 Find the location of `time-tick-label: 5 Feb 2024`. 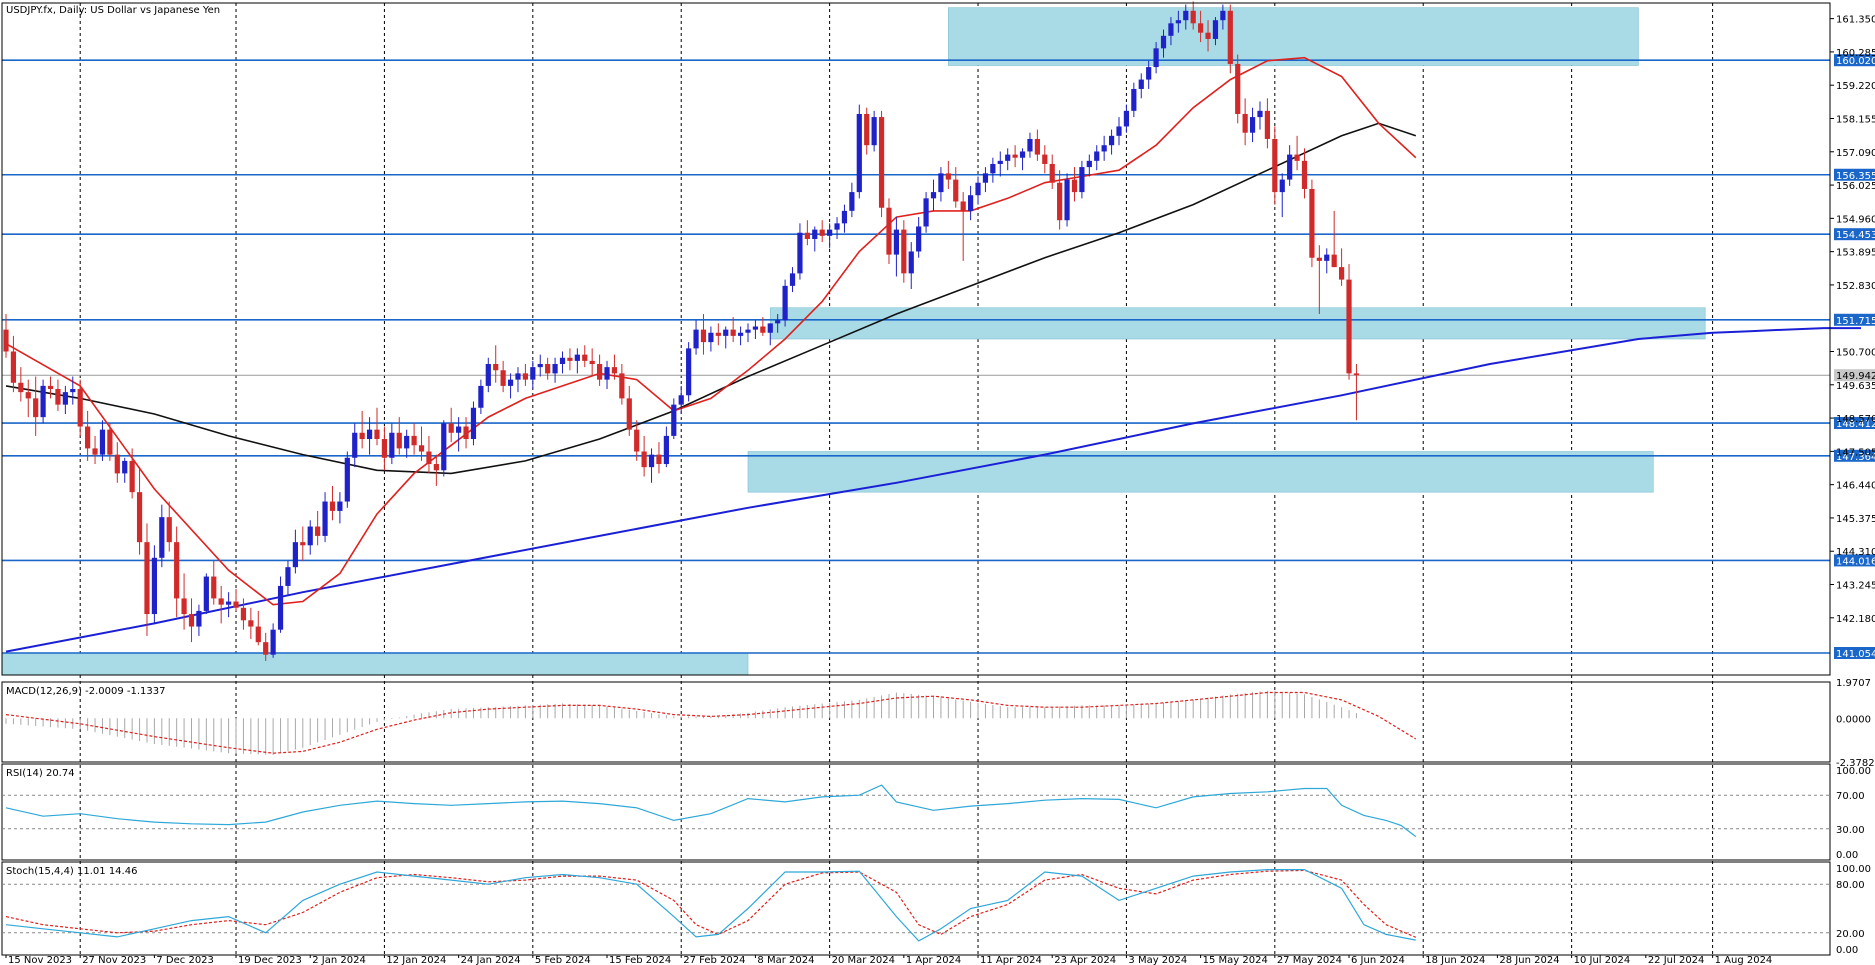

time-tick-label: 5 Feb 2024 is located at coordinates (563, 960).